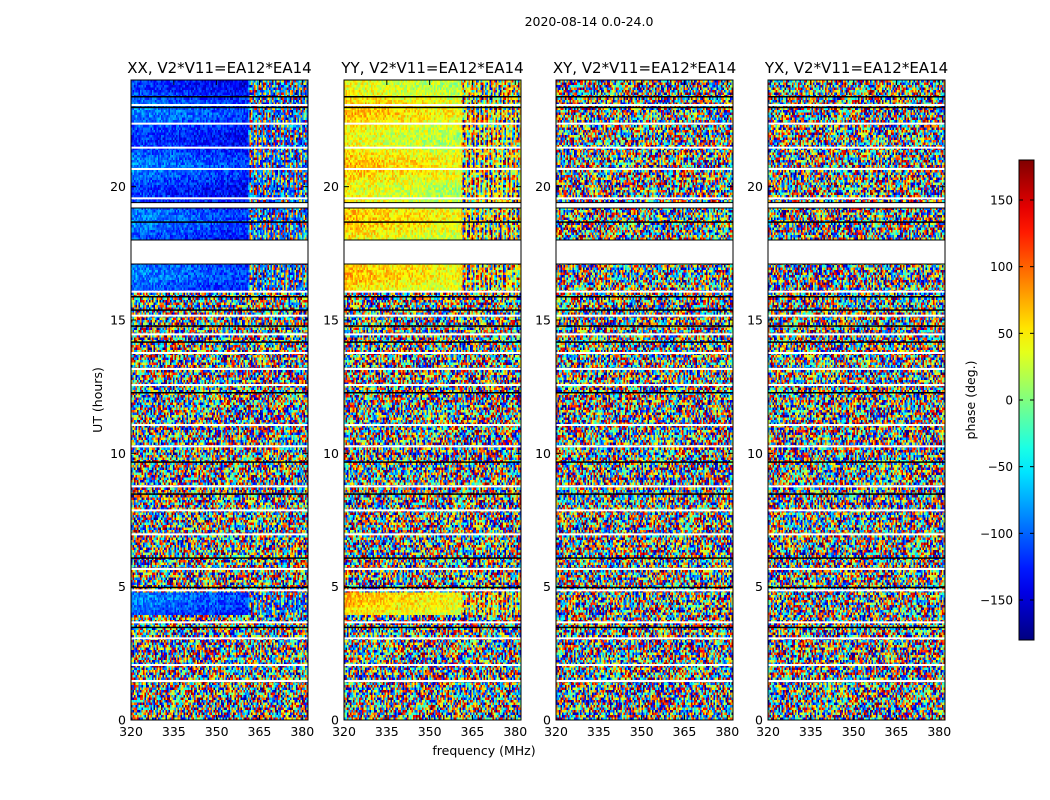 The height and width of the screenshot is (800, 1050). Describe the element at coordinates (219, 68) in the screenshot. I see `panel-title: XX, V2*V11=EA12*EA14` at that location.